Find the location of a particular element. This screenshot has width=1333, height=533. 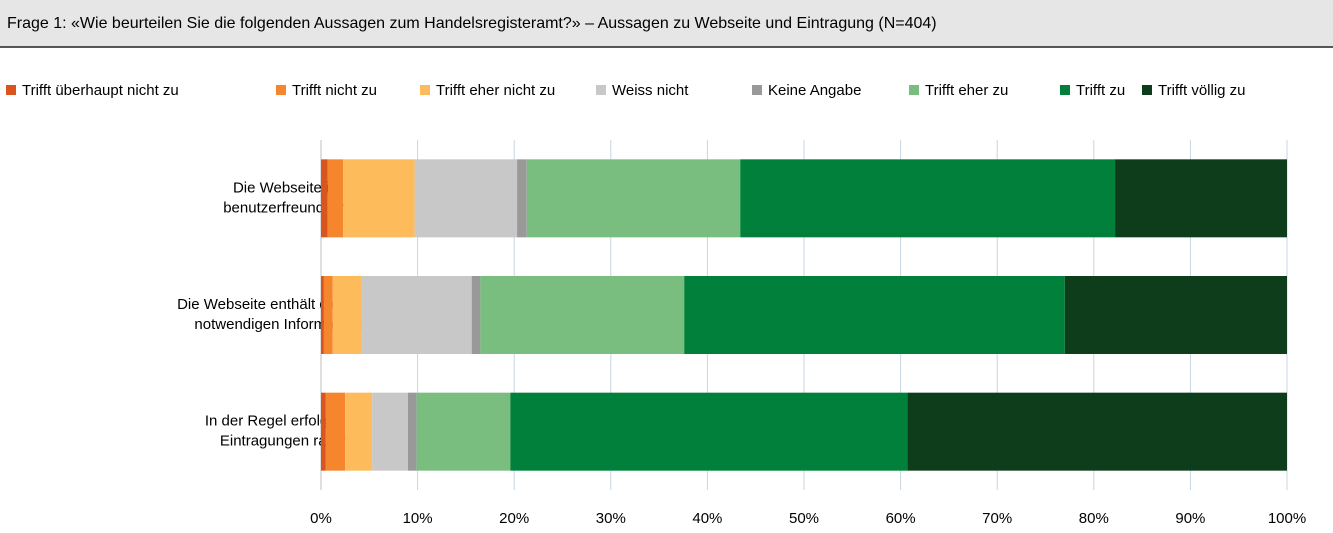

legend-label: Keine Angabe is located at coordinates (814, 90).